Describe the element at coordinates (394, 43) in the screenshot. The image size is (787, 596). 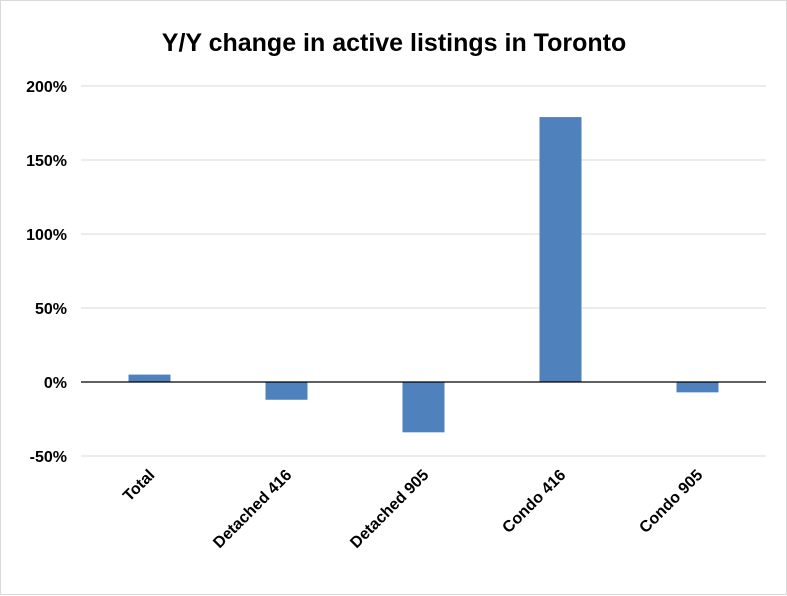
I see `chart-title: Y/Y change in active listings in Toronto` at that location.